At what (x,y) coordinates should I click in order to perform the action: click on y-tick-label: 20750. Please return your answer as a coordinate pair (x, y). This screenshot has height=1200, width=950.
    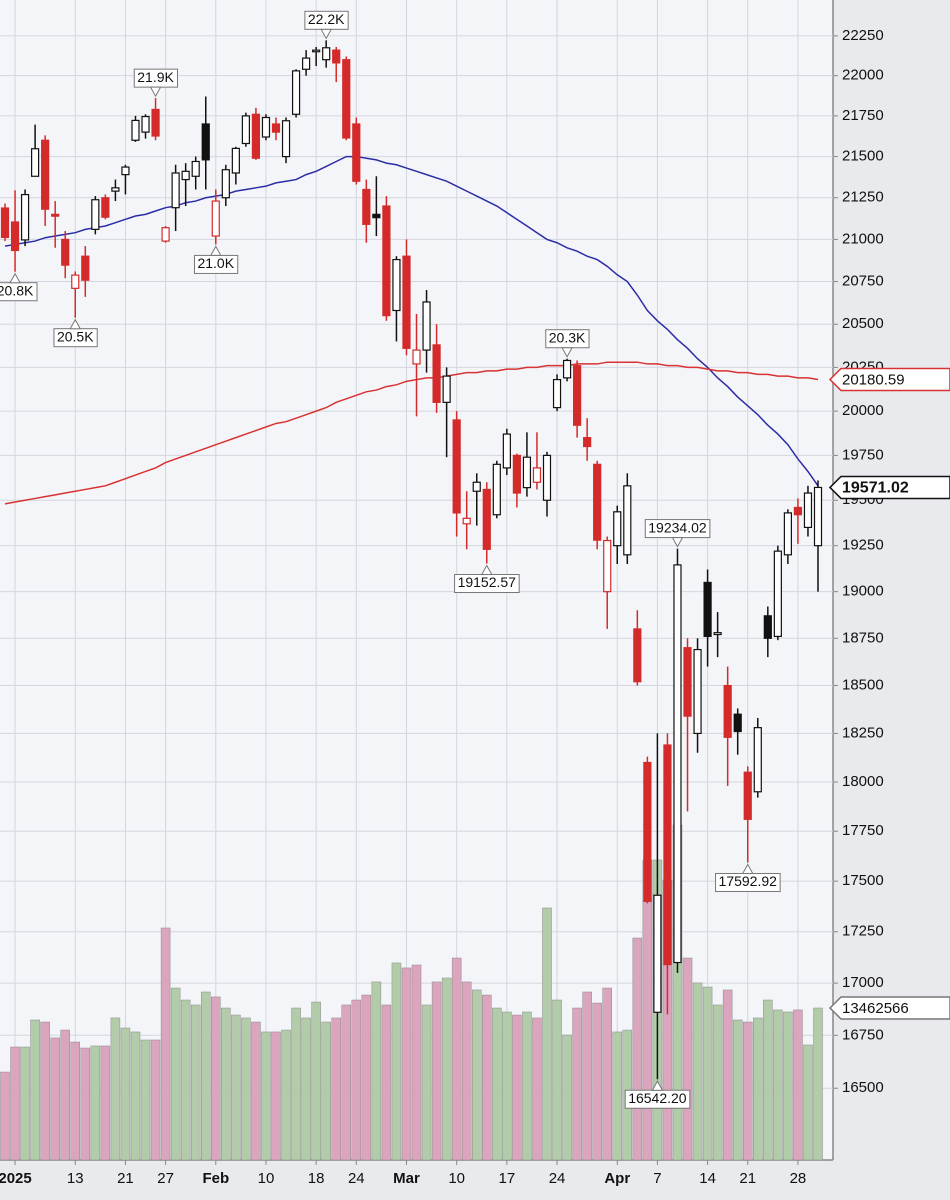
    Looking at the image, I should click on (863, 281).